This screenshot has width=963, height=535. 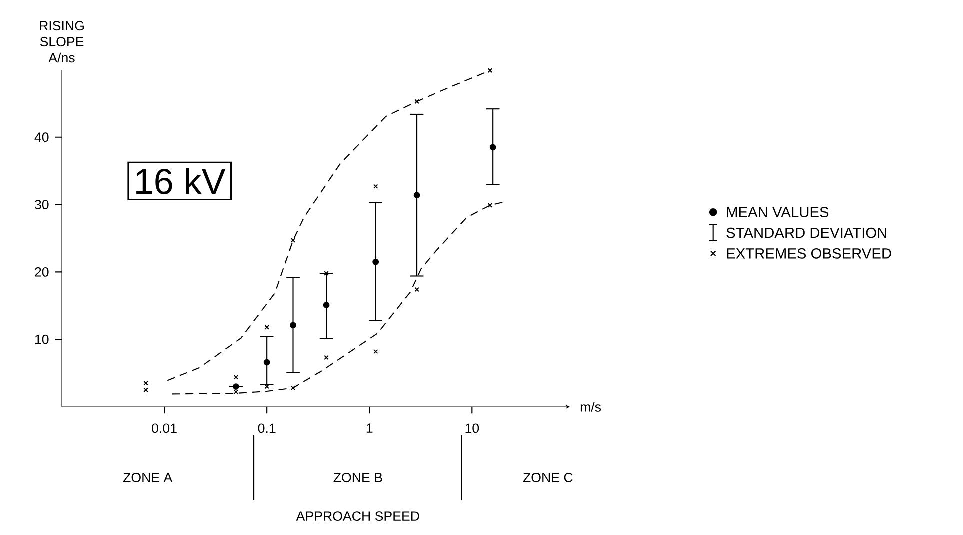 What do you see at coordinates (358, 477) in the screenshot?
I see `text: ZONE B` at bounding box center [358, 477].